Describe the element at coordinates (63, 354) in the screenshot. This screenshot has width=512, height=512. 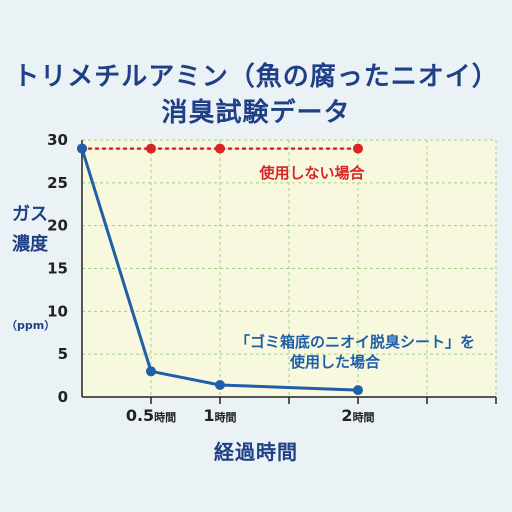
I see `y-tick-label: 5` at that location.